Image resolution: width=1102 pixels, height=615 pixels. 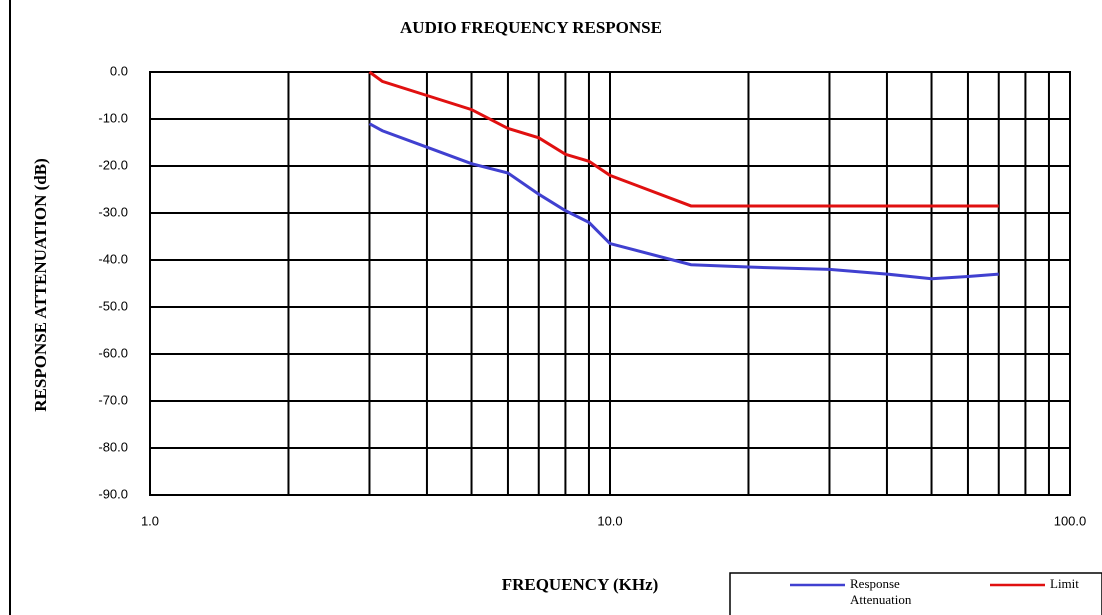 I want to click on legend-box, so click(x=915, y=593).